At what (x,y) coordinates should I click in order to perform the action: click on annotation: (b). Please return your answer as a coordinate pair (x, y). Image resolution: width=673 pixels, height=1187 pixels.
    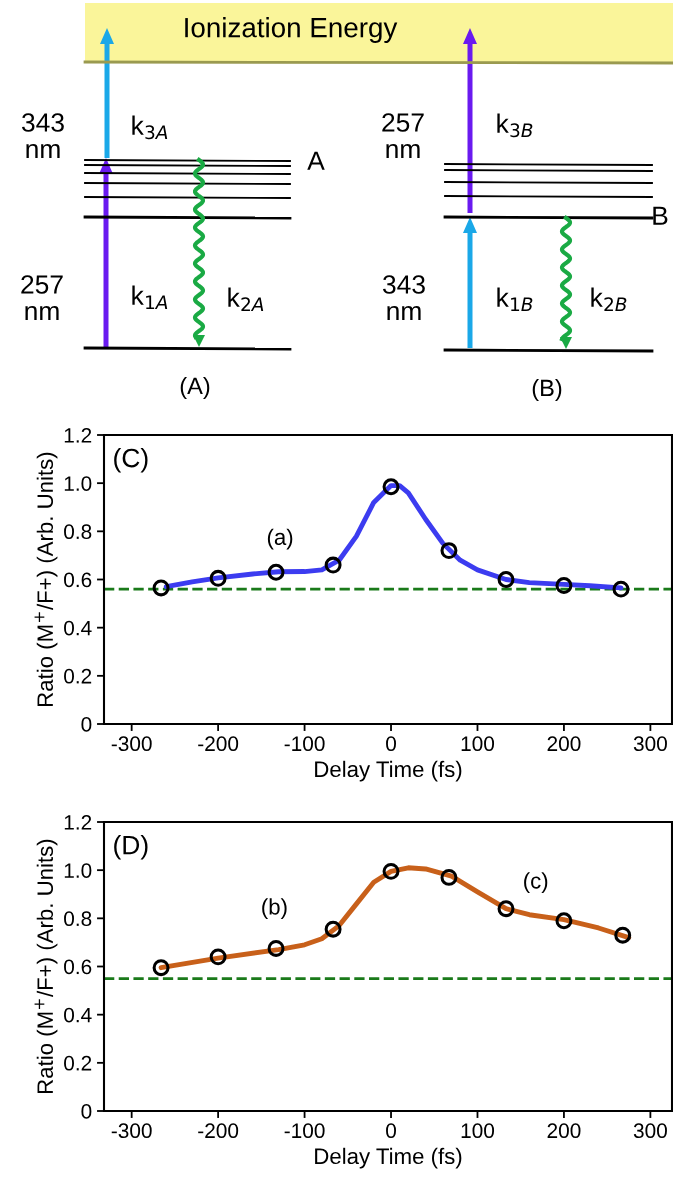
    Looking at the image, I should click on (274, 909).